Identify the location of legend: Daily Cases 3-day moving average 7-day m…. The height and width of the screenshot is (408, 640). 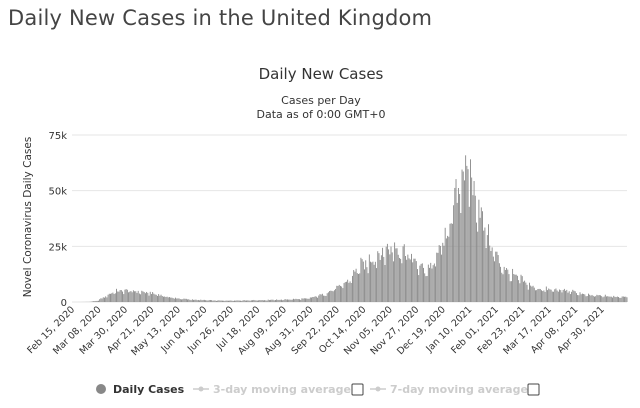
(318, 389).